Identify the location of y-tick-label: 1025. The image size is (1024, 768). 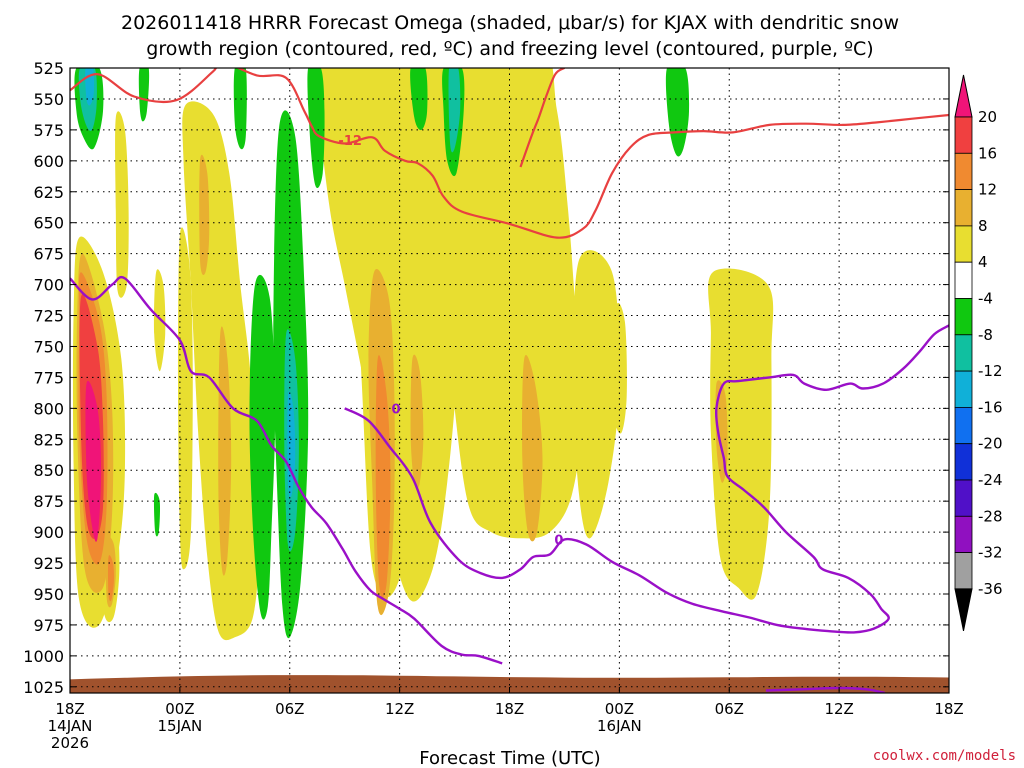
(43, 687).